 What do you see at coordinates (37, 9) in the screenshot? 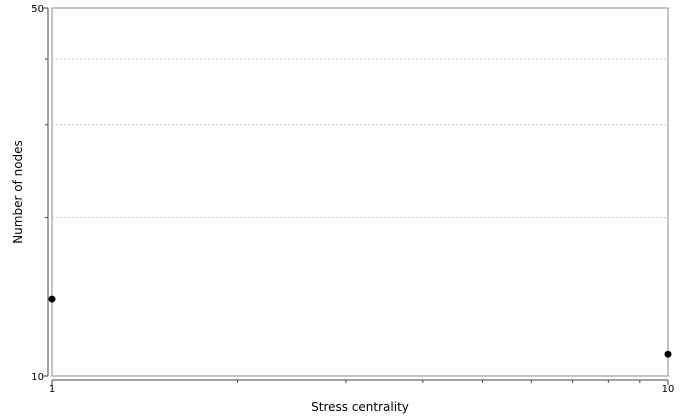
I see `y-tick-label-50: 50` at bounding box center [37, 9].